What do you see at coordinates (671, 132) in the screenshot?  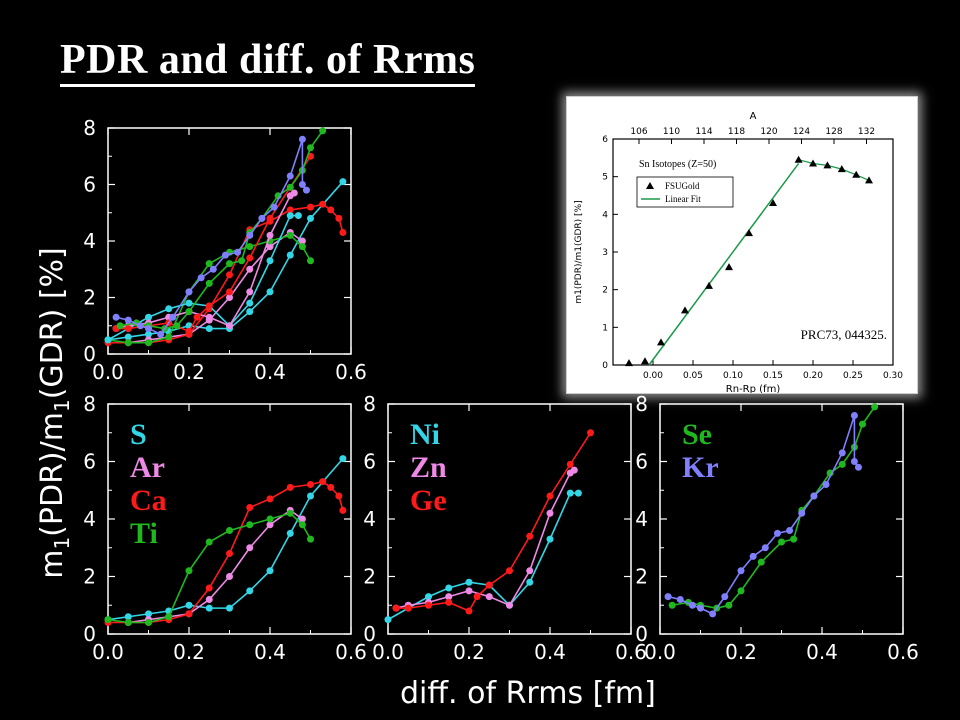 I see `inset-top-tick-label: 110` at bounding box center [671, 132].